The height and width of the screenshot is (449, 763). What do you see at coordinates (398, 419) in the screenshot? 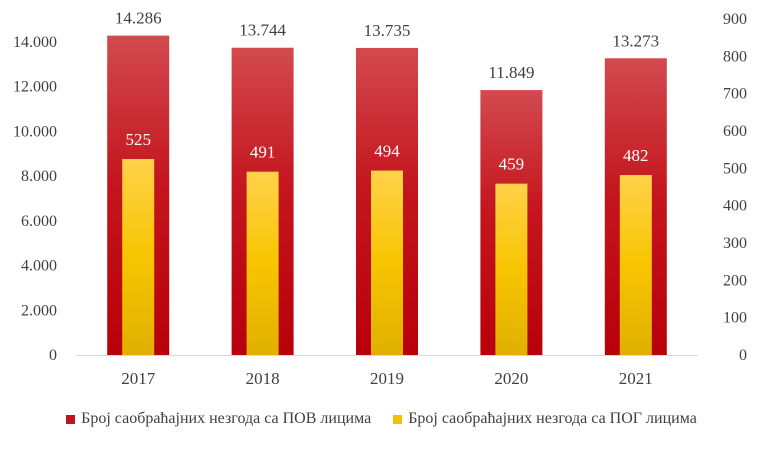
I see `legend-swatch-pog` at bounding box center [398, 419].